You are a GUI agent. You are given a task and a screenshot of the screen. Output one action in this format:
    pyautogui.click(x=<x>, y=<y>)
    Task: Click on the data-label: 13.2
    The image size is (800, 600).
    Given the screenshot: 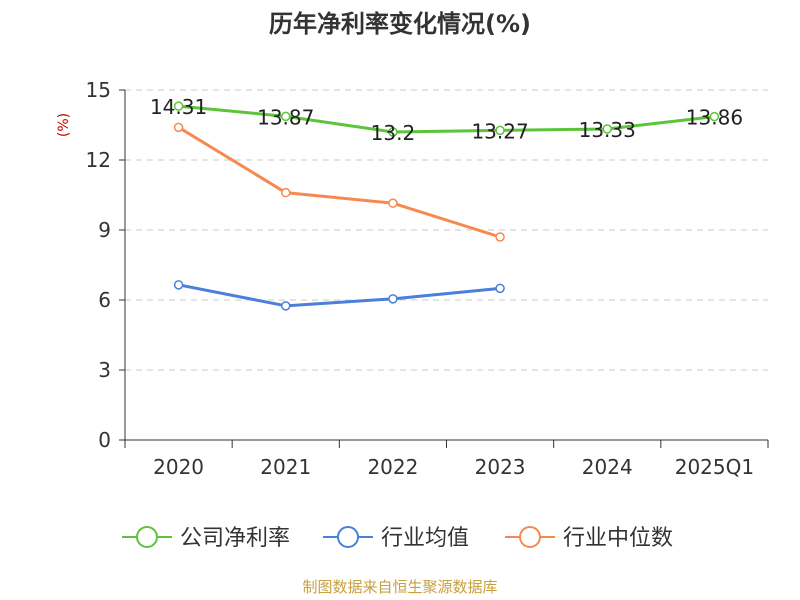 What is the action you would take?
    pyautogui.click(x=393, y=133)
    